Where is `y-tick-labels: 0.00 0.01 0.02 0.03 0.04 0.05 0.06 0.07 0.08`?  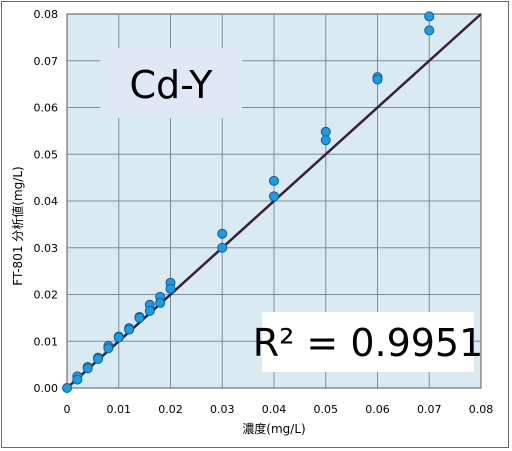 y-tick-labels: 0.00 0.01 0.02 0.03 0.04 0.05 0.06 0.07 0.08 is located at coordinates (46, 201).